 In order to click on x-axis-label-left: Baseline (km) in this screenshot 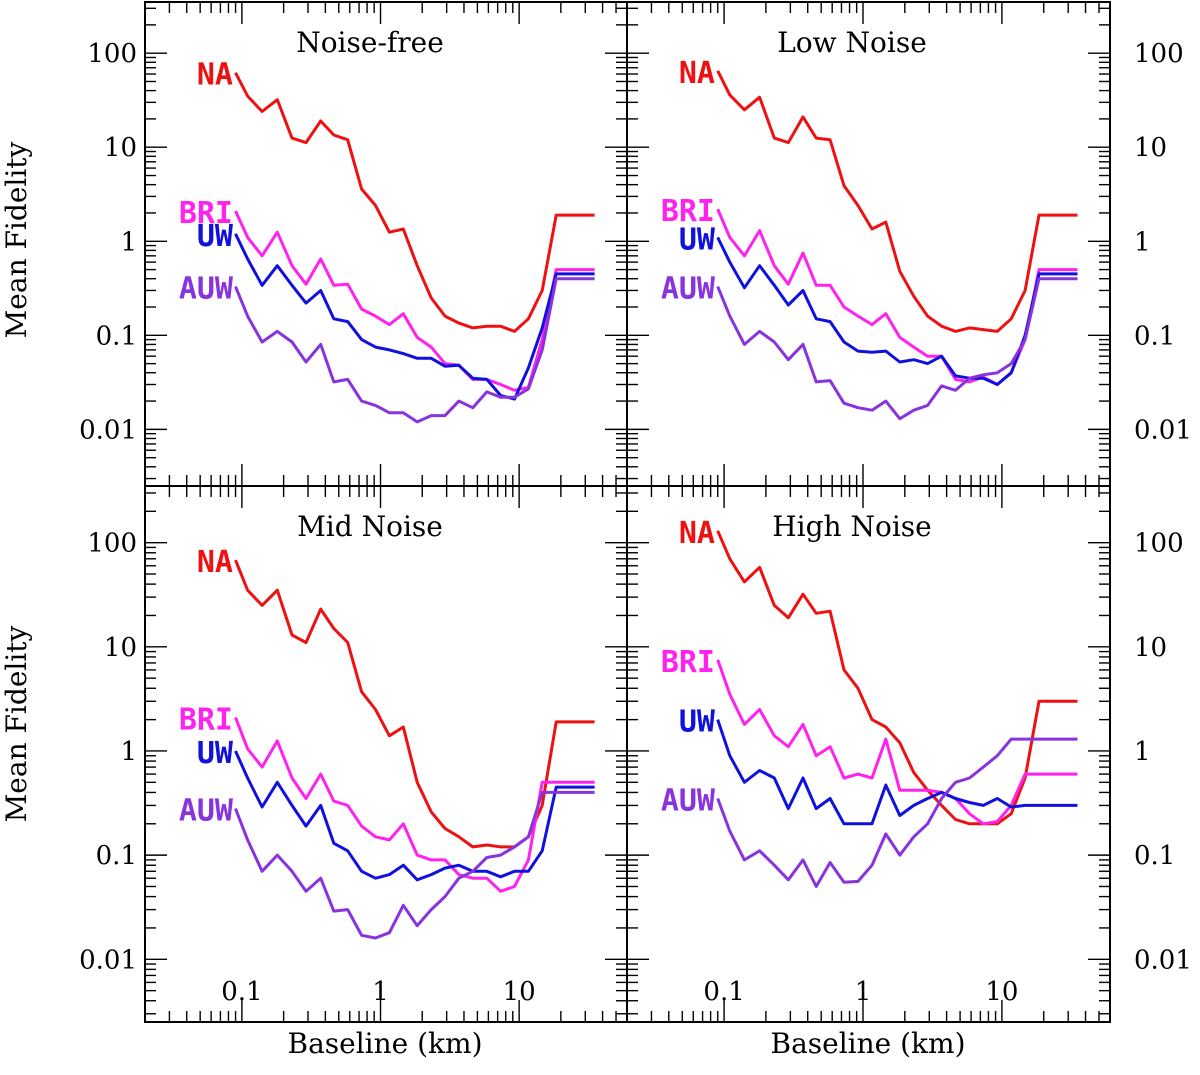, I will do `click(385, 1043)`.